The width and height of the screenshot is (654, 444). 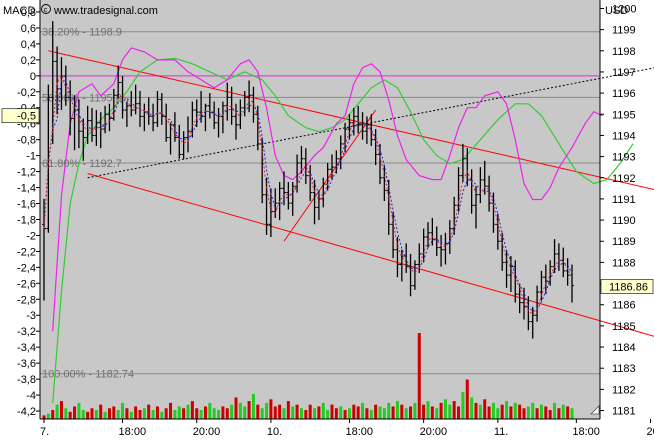 What do you see at coordinates (20, 116) in the screenshot?
I see `macd-marker-box` at bounding box center [20, 116].